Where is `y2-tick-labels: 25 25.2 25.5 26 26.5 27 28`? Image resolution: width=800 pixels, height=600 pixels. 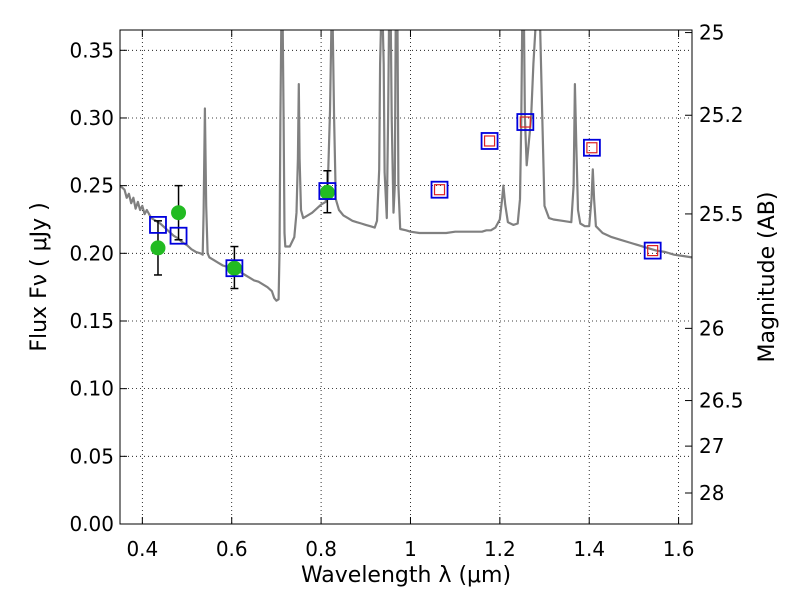 y2-tick-labels: 25 25.2 25.5 26 26.5 27 28 is located at coordinates (721, 263).